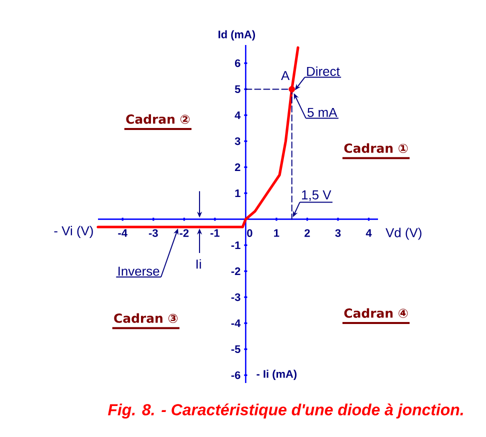  I want to click on y-tick-label: -1, so click(235, 245).